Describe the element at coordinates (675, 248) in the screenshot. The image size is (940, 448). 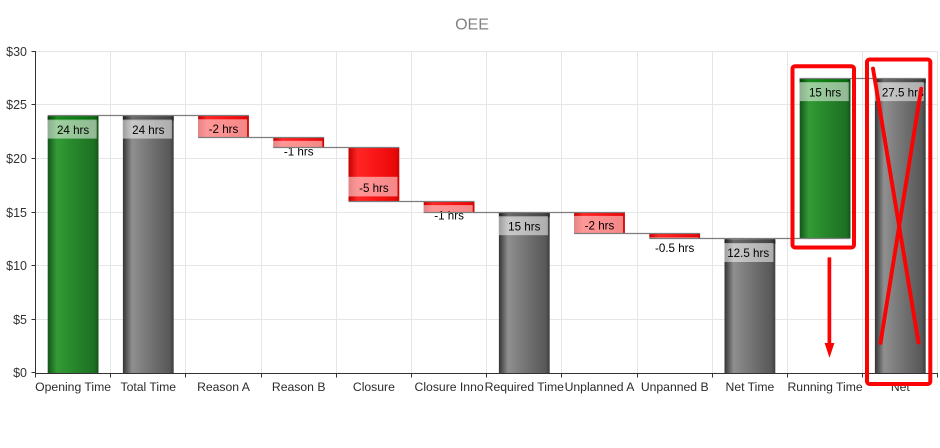
I see `svg-text: -0.5 hrs` at that location.